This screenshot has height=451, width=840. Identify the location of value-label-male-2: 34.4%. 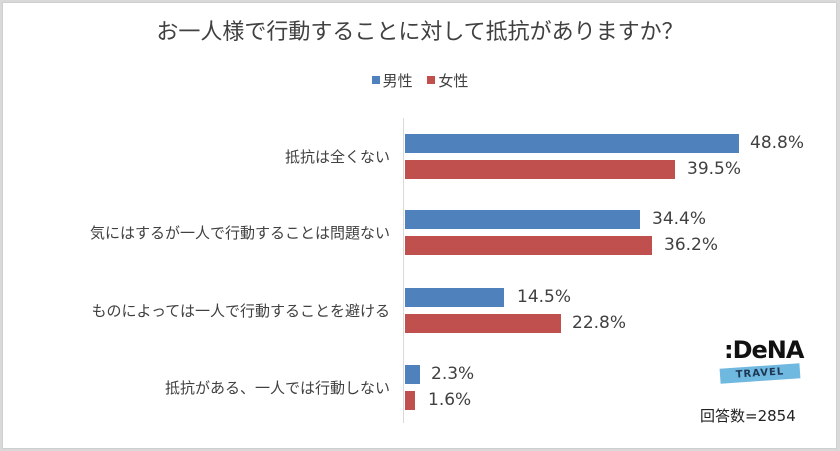
(679, 219).